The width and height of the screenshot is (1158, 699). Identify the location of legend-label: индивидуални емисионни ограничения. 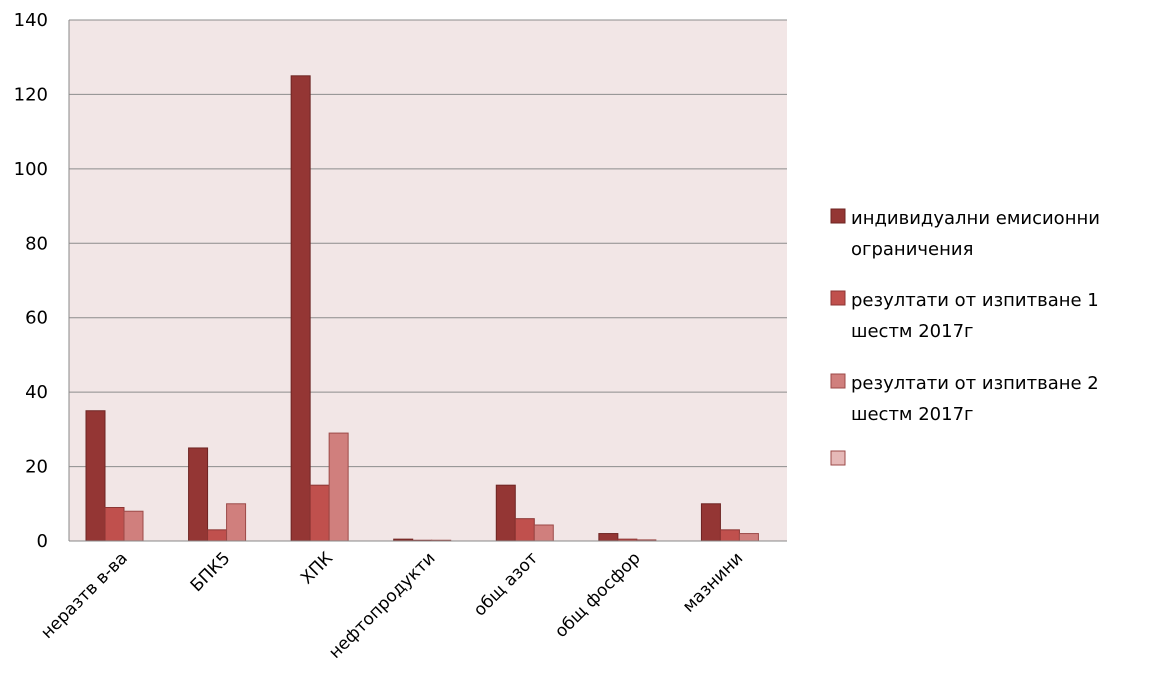
(975, 234).